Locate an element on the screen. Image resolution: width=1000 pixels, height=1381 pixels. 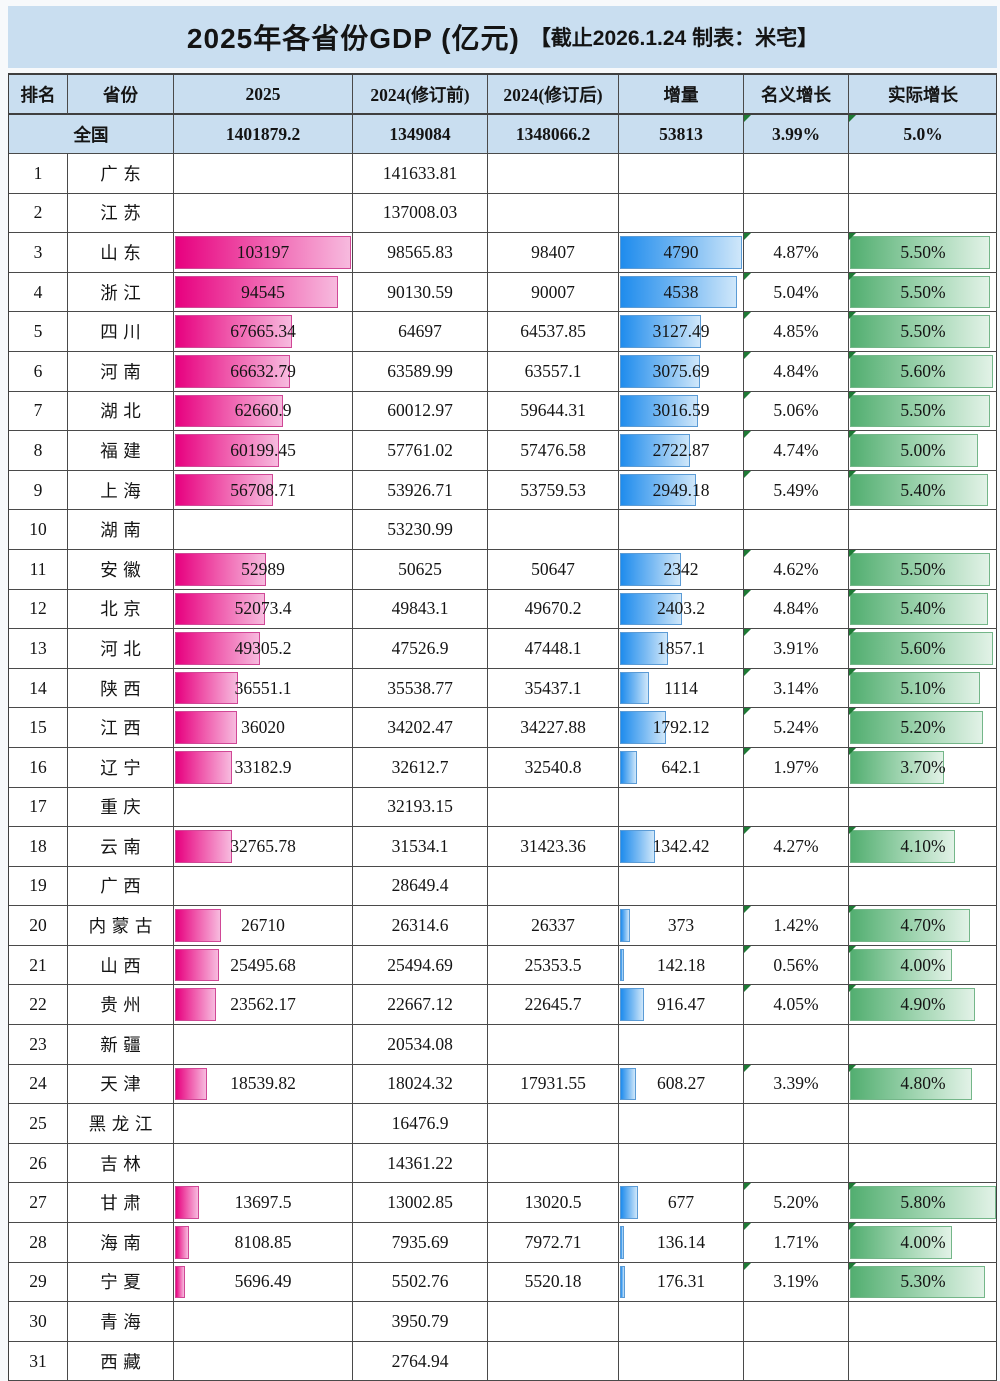
header-col-5-value: 增量 is located at coordinates (681, 94).